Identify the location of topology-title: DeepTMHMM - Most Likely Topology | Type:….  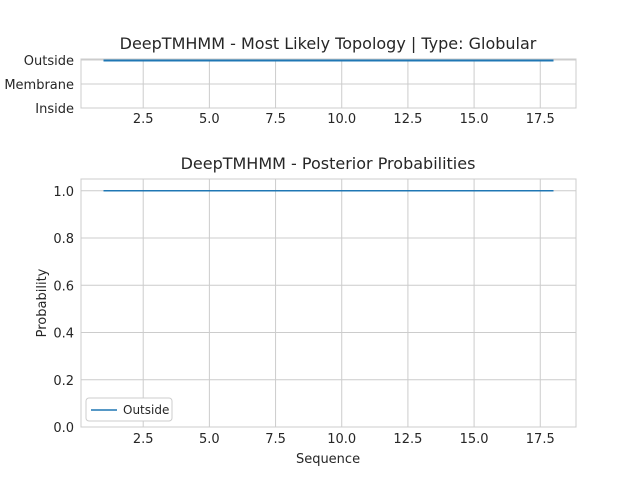
(328, 43).